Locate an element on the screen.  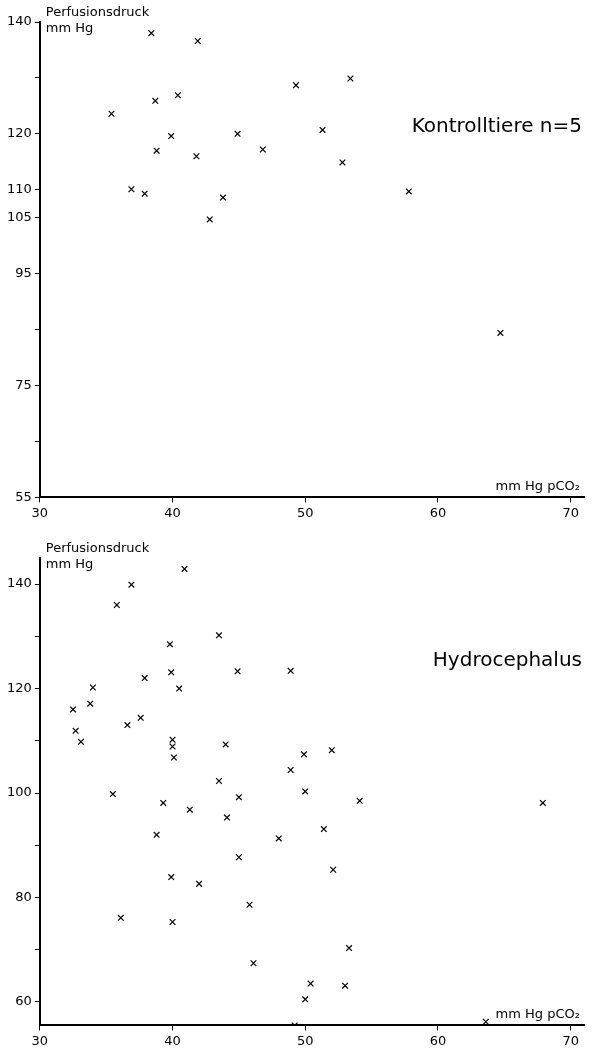
y-tick-label: 95 is located at coordinates (23, 273).